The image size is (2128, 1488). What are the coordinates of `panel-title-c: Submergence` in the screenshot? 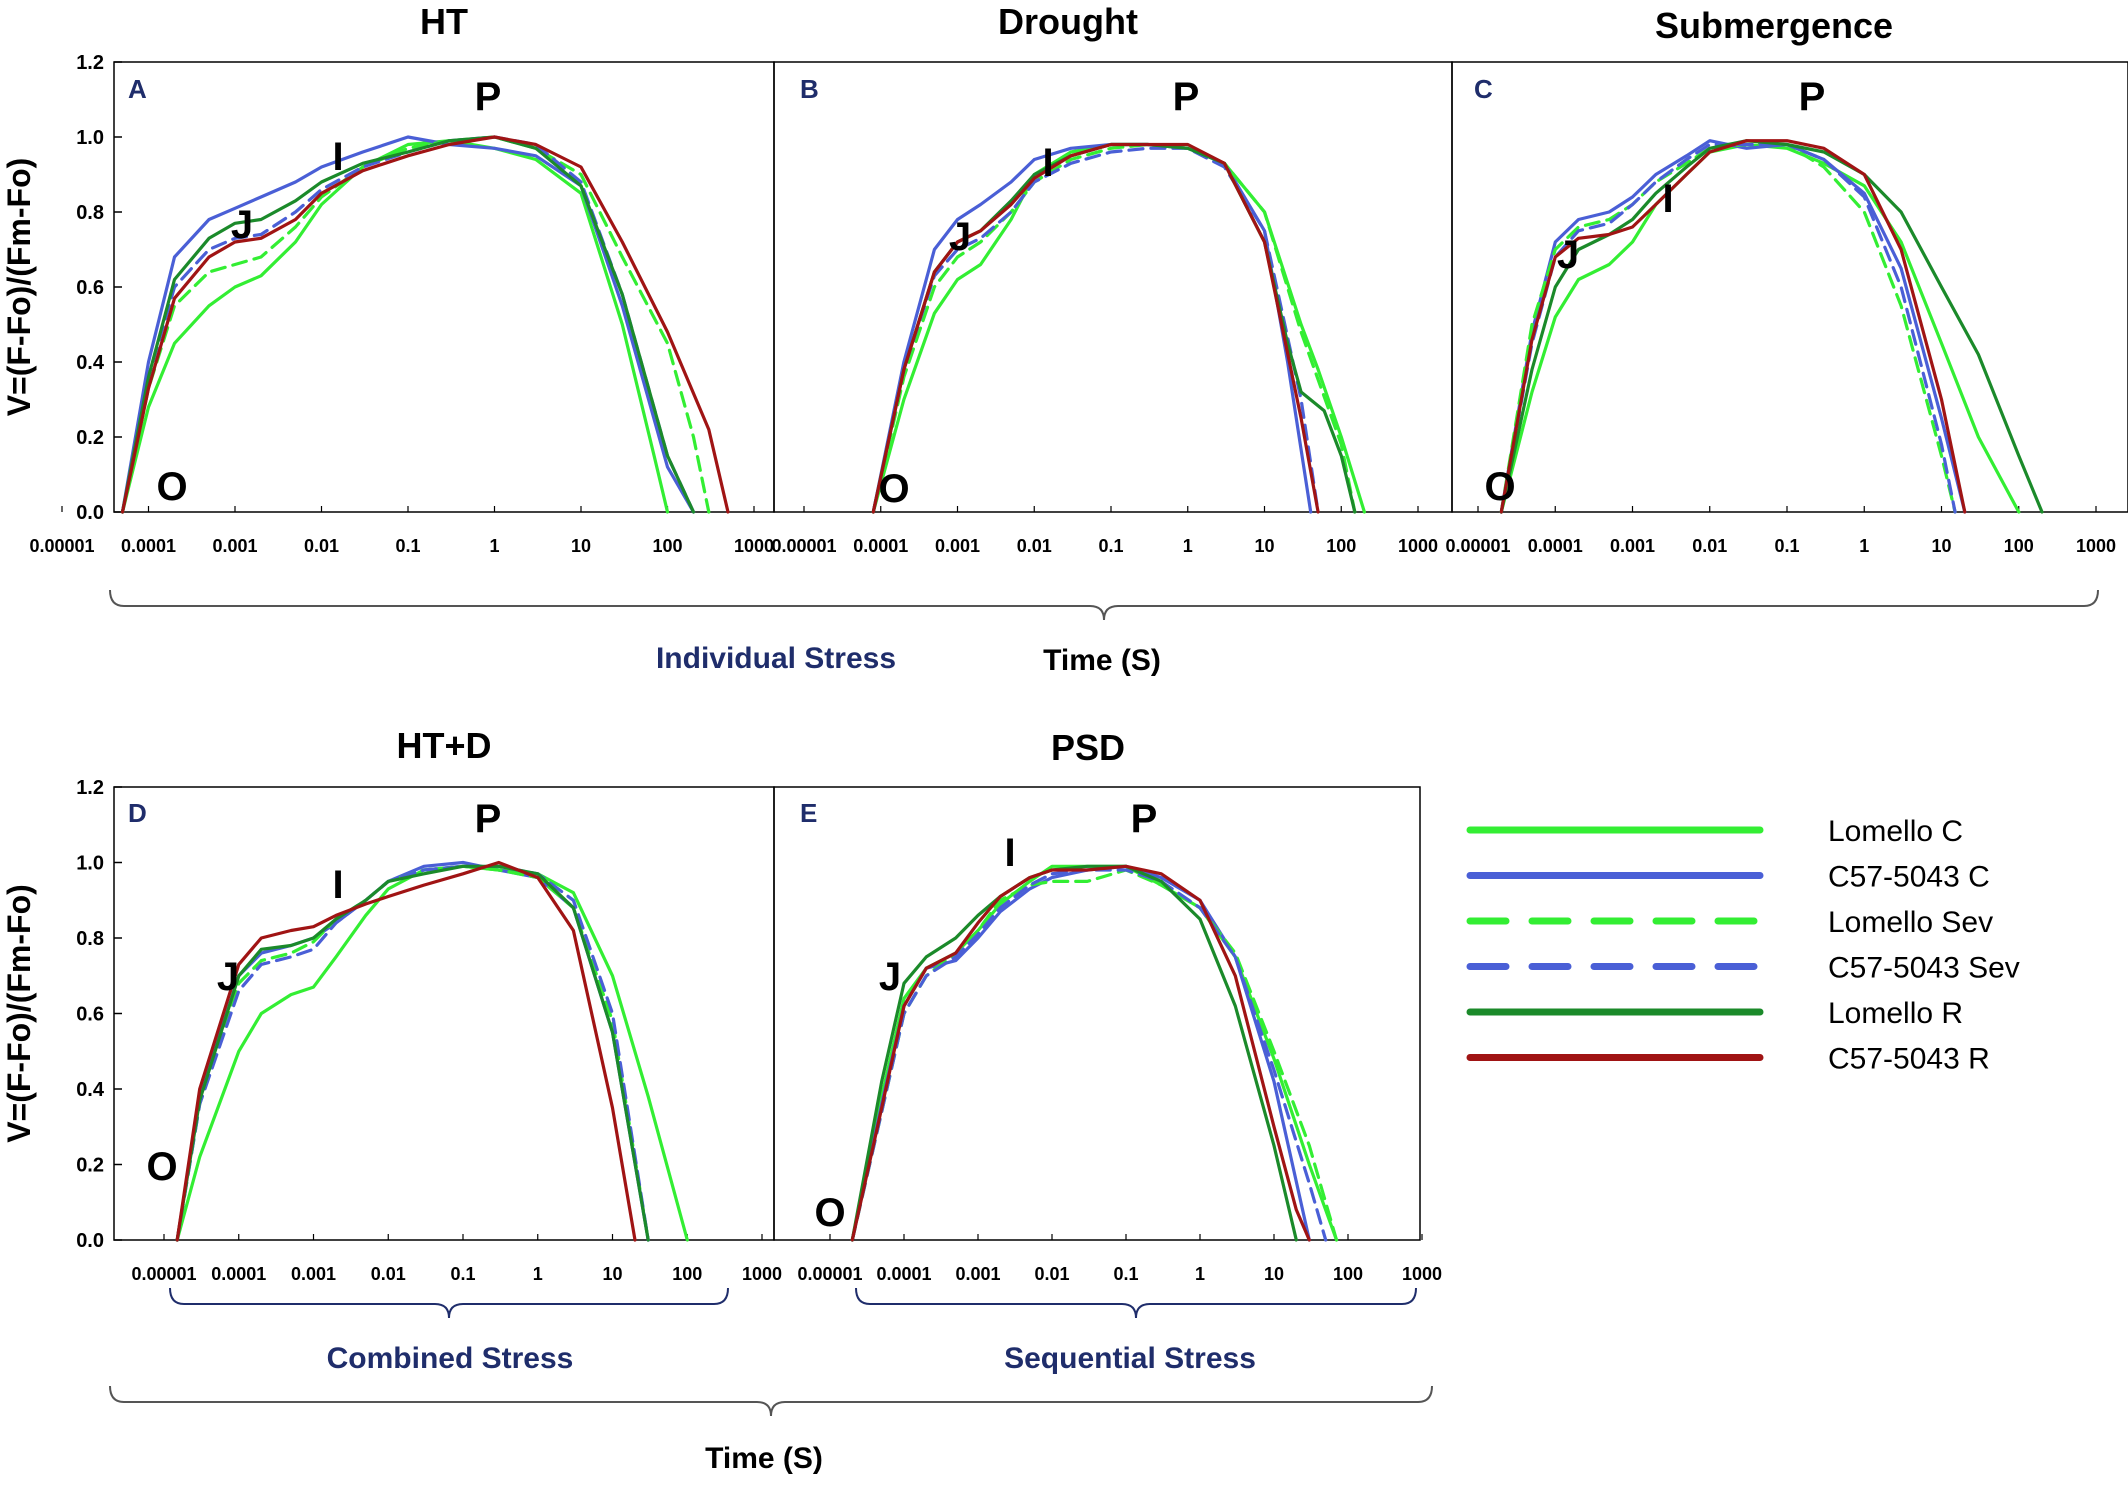 It's located at (1774, 25).